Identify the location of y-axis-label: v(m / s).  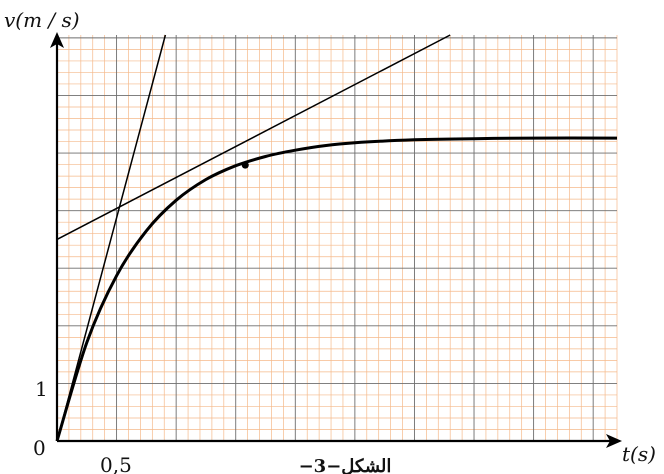
(42, 20).